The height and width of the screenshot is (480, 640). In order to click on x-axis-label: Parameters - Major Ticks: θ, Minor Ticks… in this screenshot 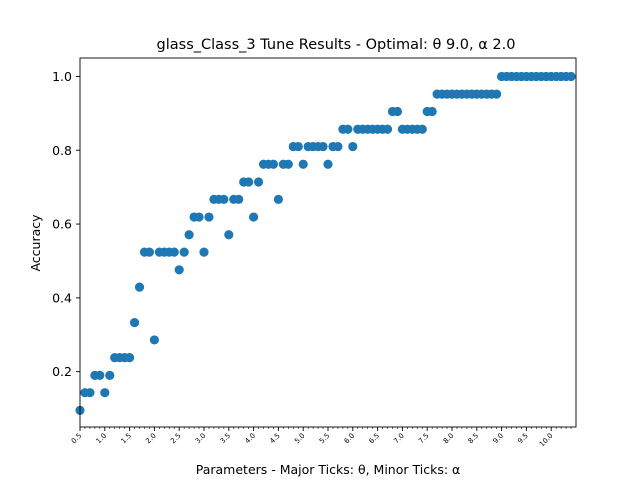, I will do `click(328, 469)`.